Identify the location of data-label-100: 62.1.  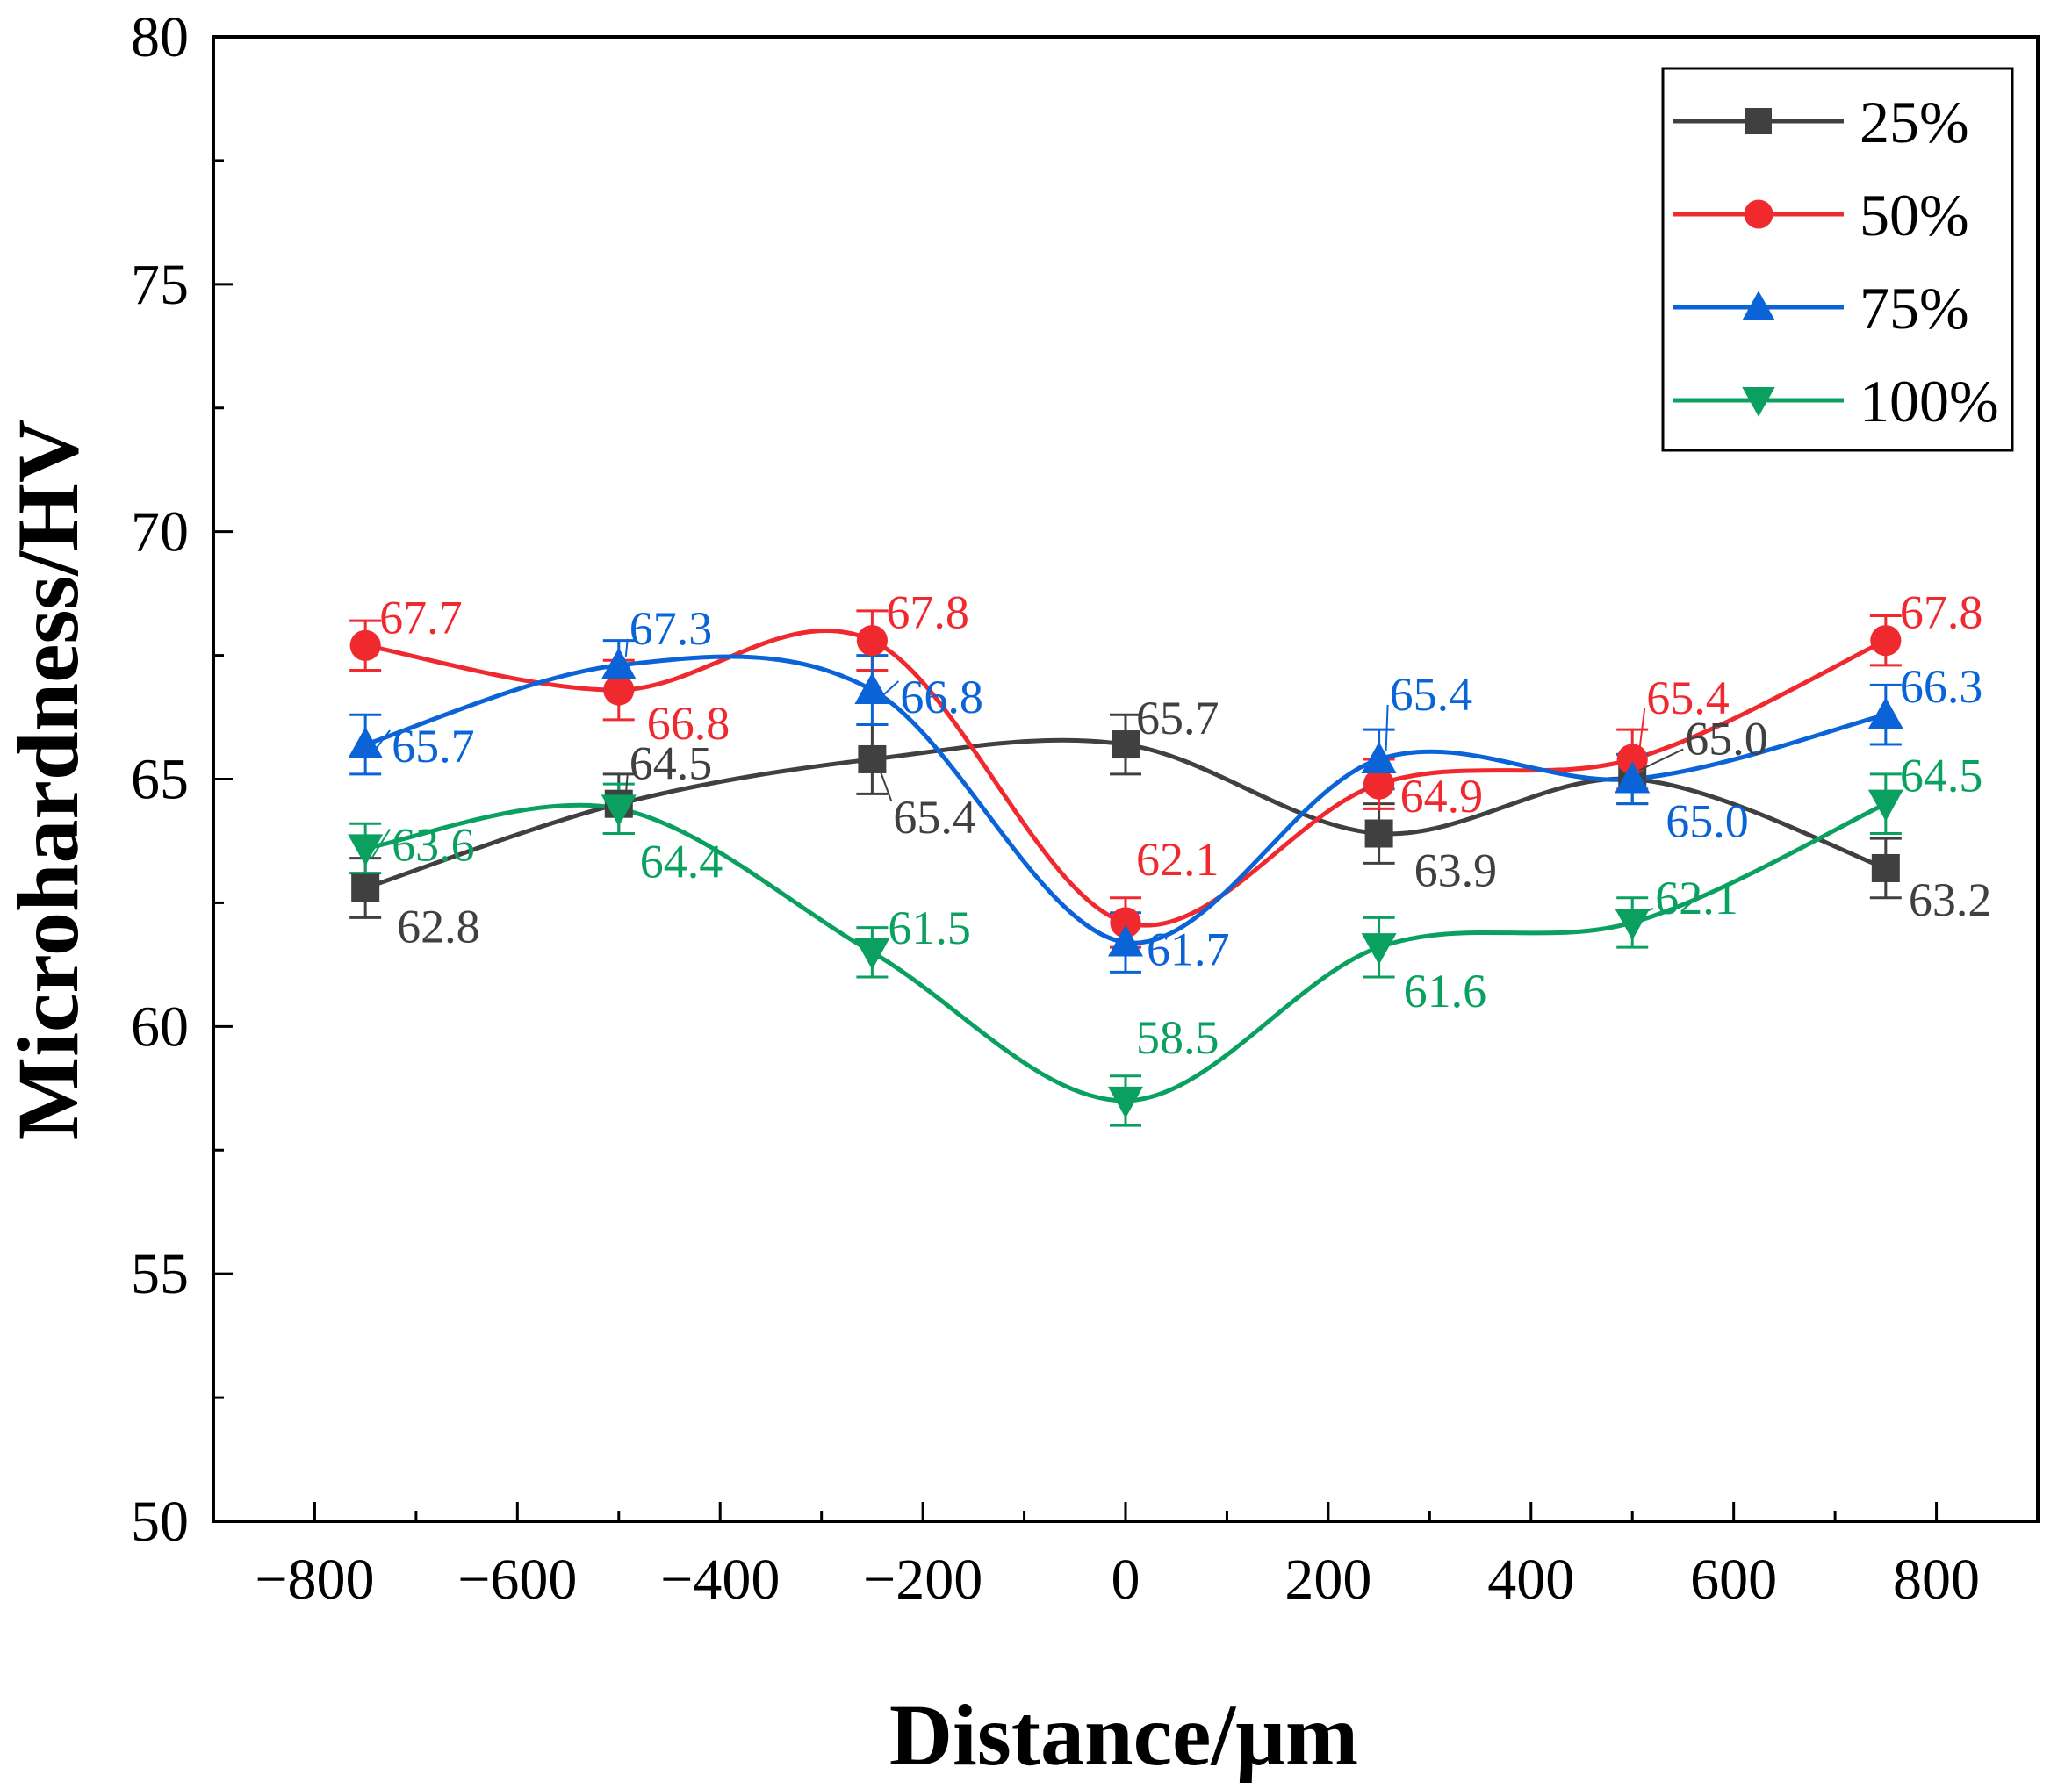
(1696, 898).